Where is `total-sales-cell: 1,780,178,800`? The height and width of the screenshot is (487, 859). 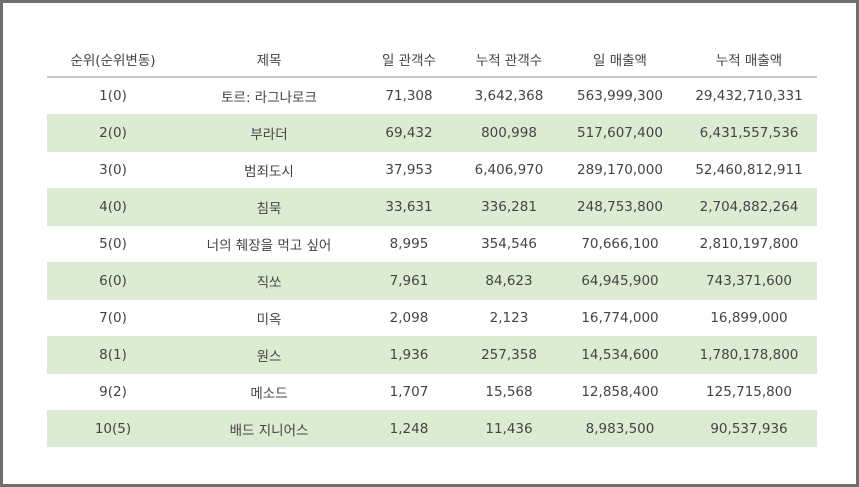
total-sales-cell: 1,780,178,800 is located at coordinates (749, 355).